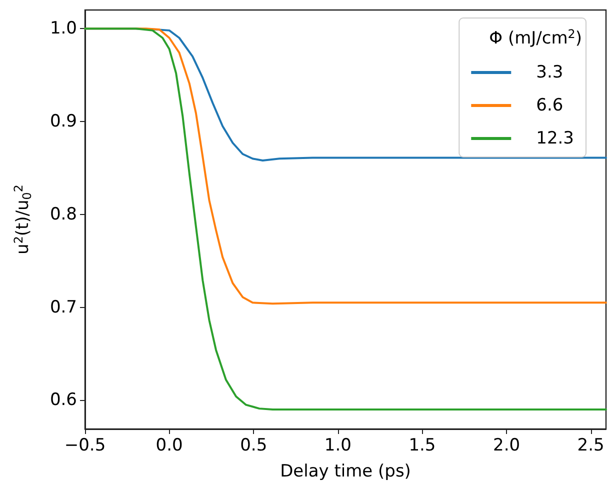 Image resolution: width=608 pixels, height=489 pixels. Describe the element at coordinates (555, 138) in the screenshot. I see `legend-label: 12.3` at that location.